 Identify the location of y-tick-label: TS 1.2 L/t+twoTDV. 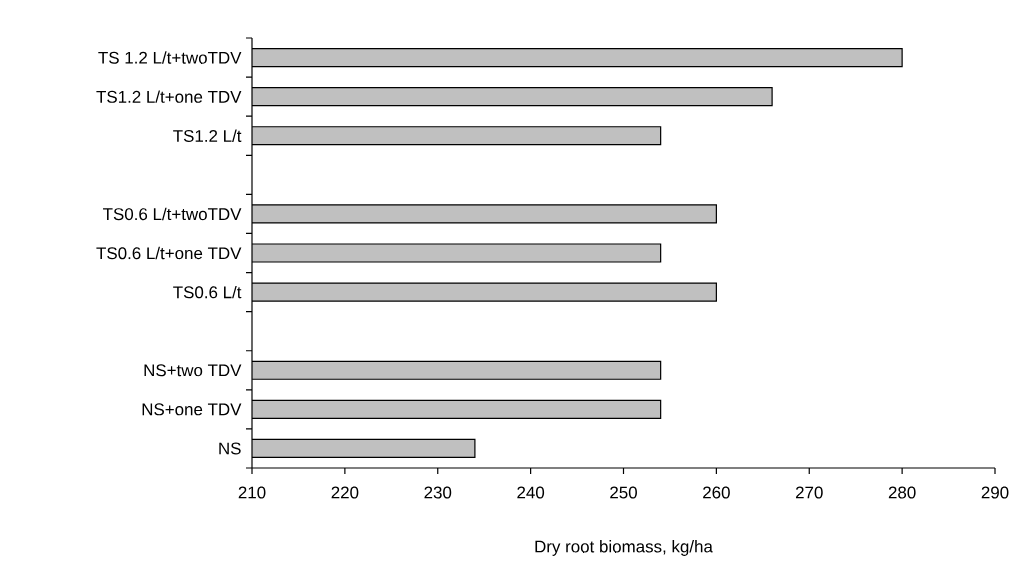
(170, 57).